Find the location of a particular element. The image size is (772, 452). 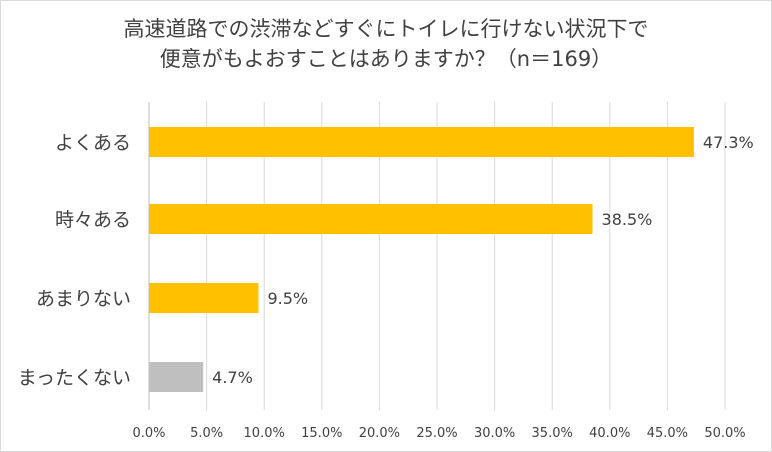

x-tick-label: 20.0% is located at coordinates (379, 433).